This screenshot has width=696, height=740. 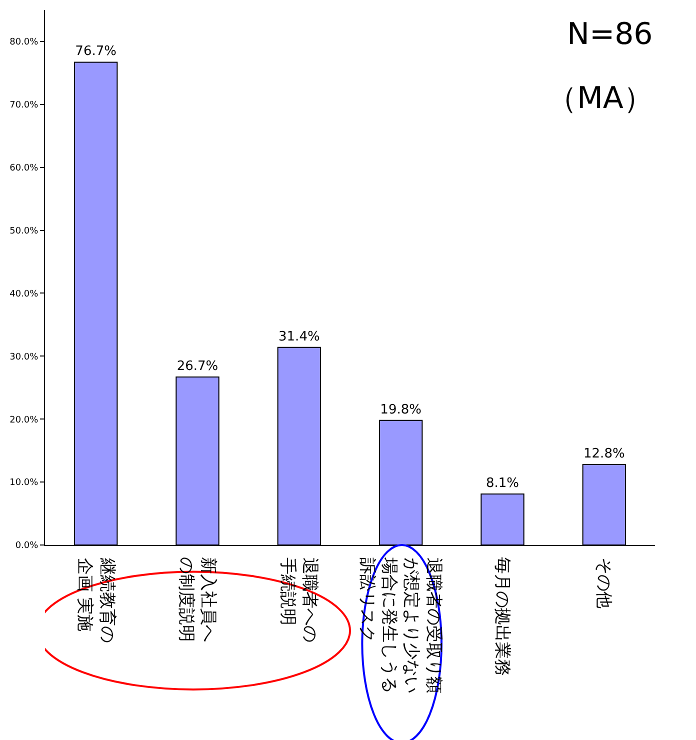 What do you see at coordinates (24, 357) in the screenshot?
I see `y-tick-label: 30.0%` at bounding box center [24, 357].